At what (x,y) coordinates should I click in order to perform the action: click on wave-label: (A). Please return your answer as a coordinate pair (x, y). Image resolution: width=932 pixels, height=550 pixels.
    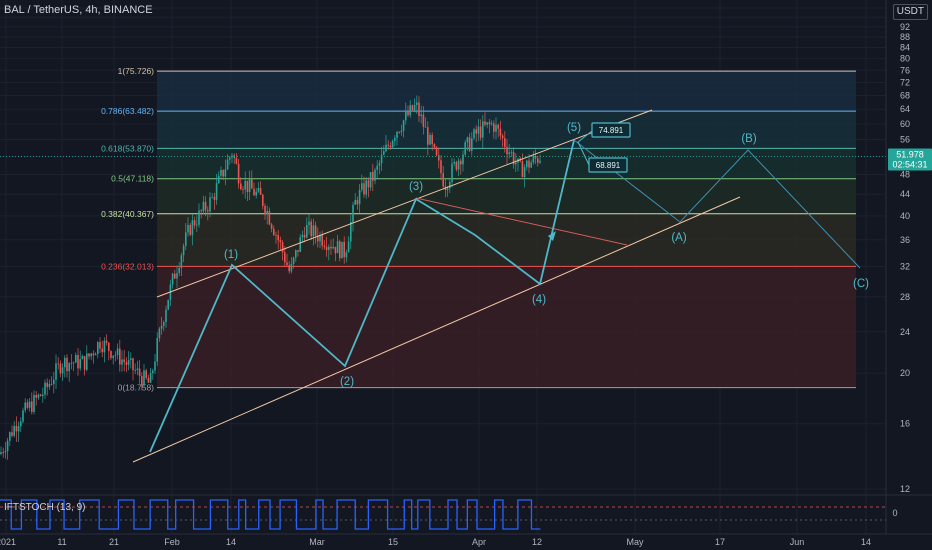
    Looking at the image, I should click on (679, 238).